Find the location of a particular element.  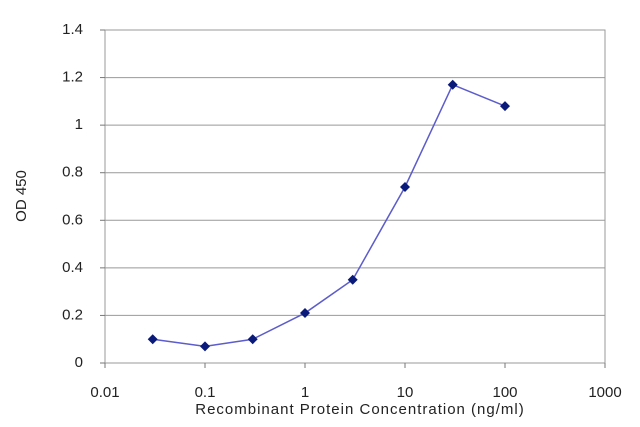

x-tick-label: 1 is located at coordinates (305, 392).